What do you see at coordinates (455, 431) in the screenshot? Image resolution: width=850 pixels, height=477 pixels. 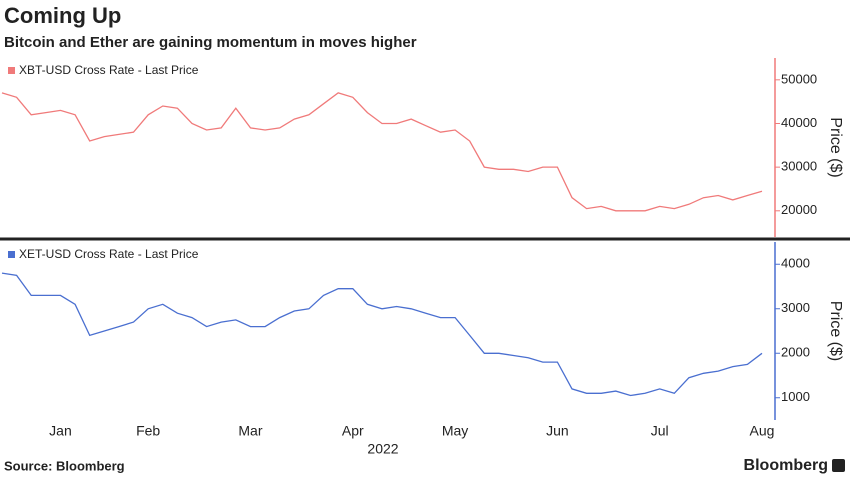 I see `x-tick-label: May` at bounding box center [455, 431].